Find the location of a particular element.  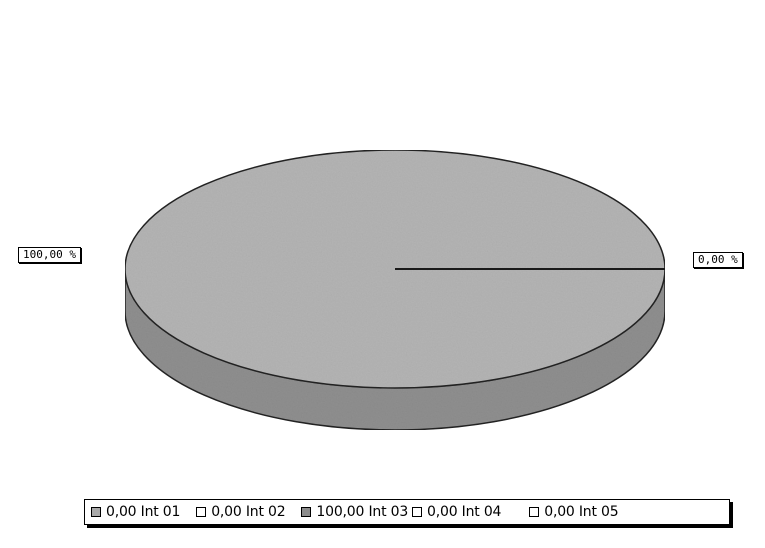

legend-label-int-03: 100,00 Int 03 is located at coordinates (362, 512).